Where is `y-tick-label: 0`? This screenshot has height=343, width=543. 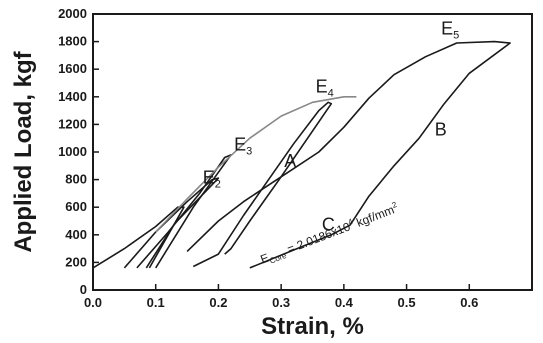 y-tick-label: 0 is located at coordinates (83, 289).